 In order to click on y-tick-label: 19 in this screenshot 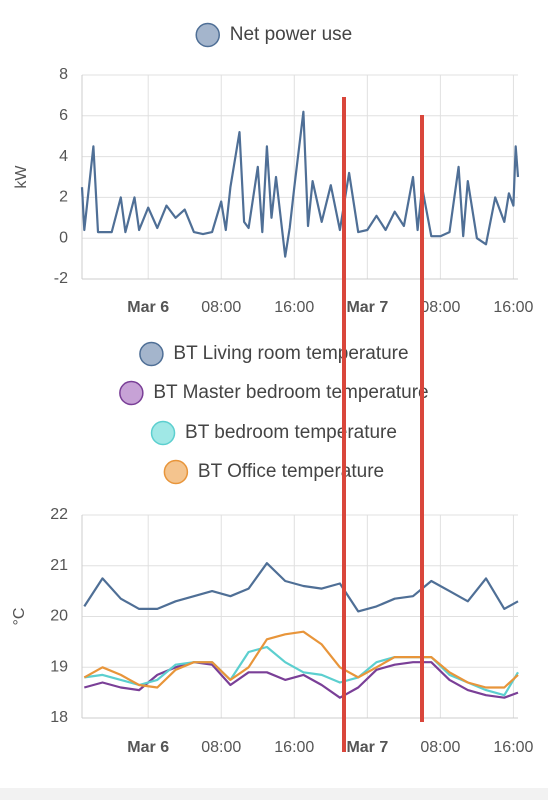, I will do `click(59, 666)`.